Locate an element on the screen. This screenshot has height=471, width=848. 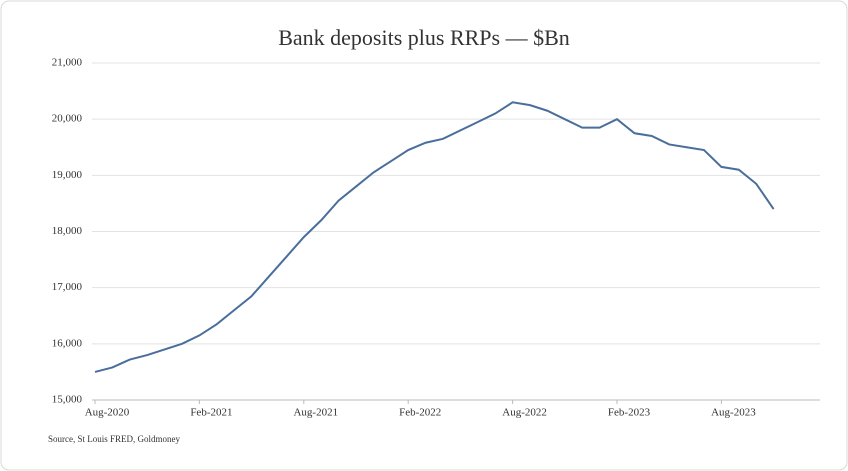
y-tick-label: 20,000 is located at coordinates (67, 119).